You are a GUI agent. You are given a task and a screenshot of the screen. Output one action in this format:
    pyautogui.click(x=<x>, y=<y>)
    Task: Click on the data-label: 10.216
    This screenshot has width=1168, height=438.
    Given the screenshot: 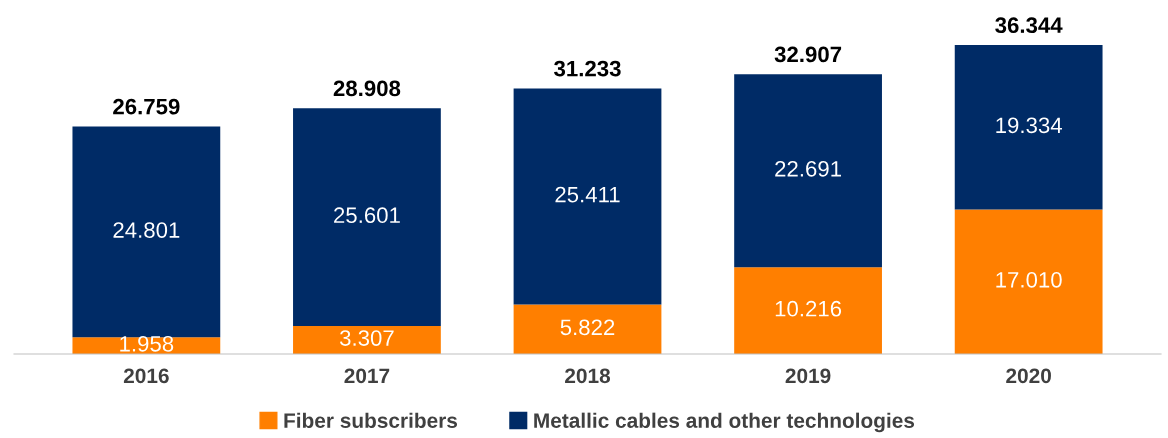 What is the action you would take?
    pyautogui.click(x=808, y=308)
    